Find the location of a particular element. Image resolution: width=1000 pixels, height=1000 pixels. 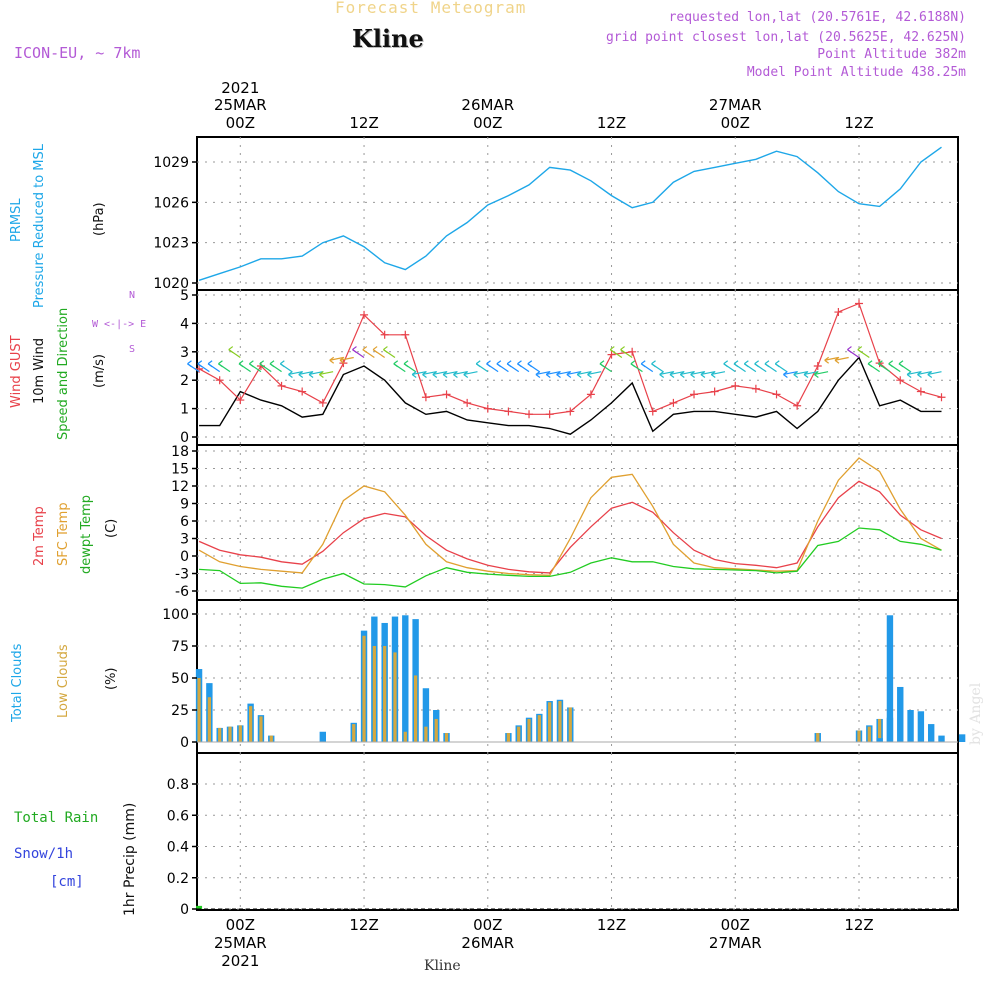

ytick-label: 1 is located at coordinates (184, 410).